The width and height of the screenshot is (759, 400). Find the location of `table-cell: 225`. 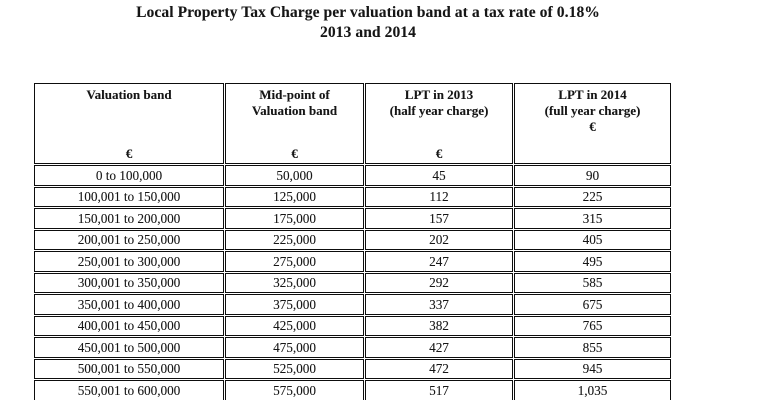

table-cell: 225 is located at coordinates (592, 196).